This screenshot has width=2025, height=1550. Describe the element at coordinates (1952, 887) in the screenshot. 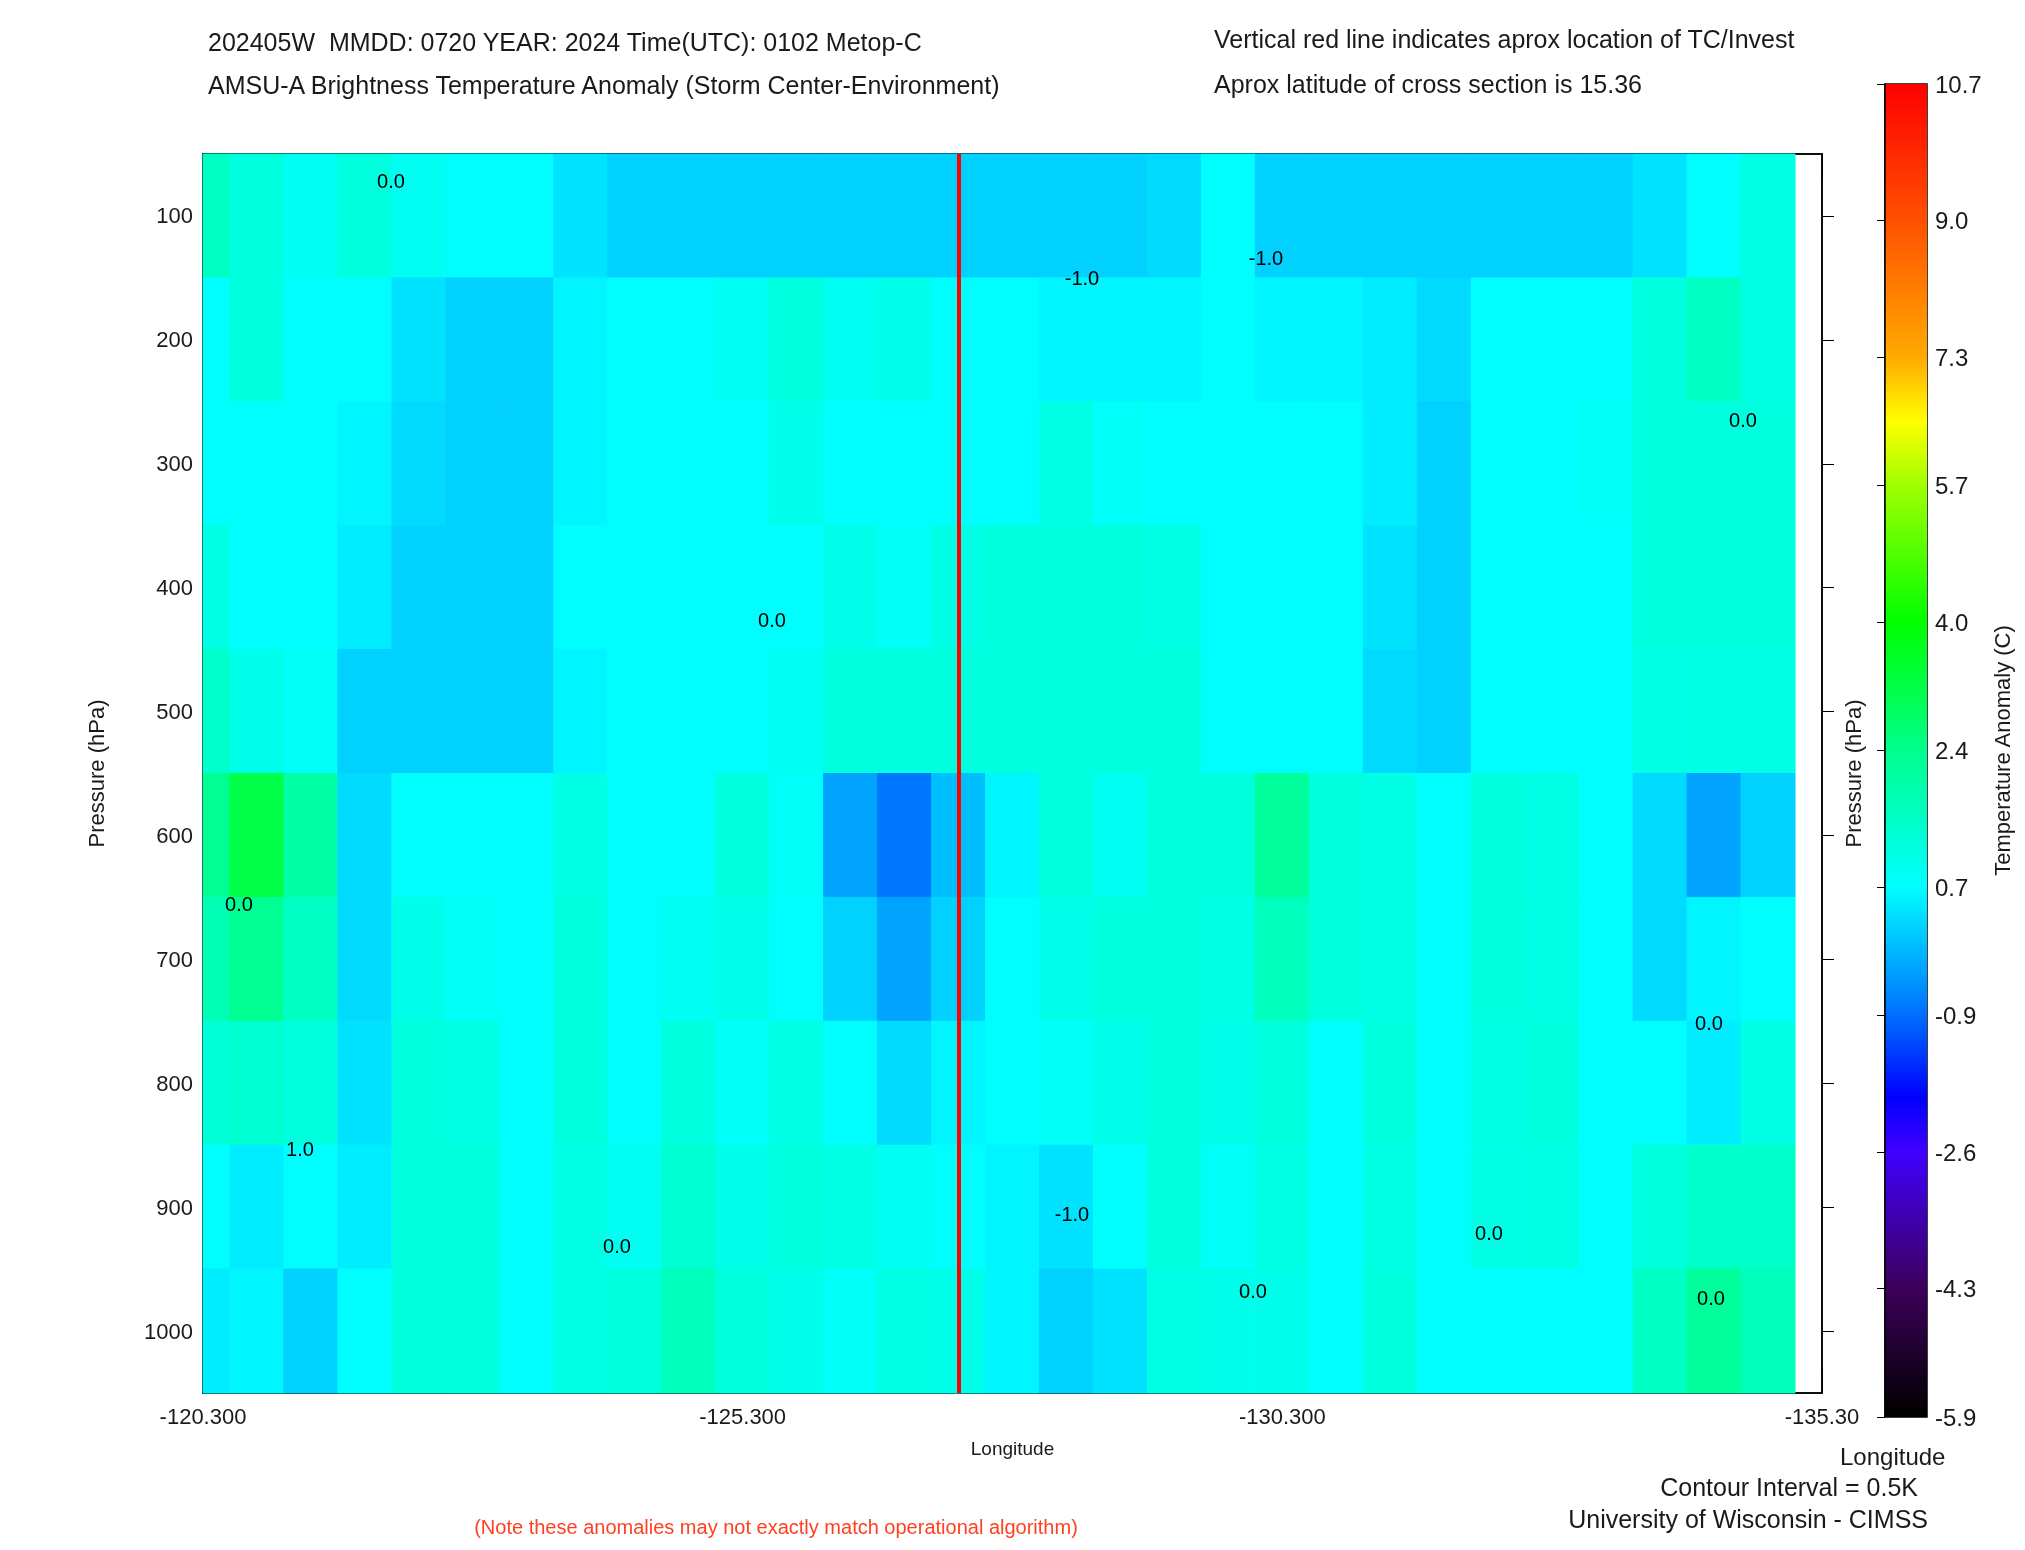

I see `color-bar-label: 0.7` at that location.